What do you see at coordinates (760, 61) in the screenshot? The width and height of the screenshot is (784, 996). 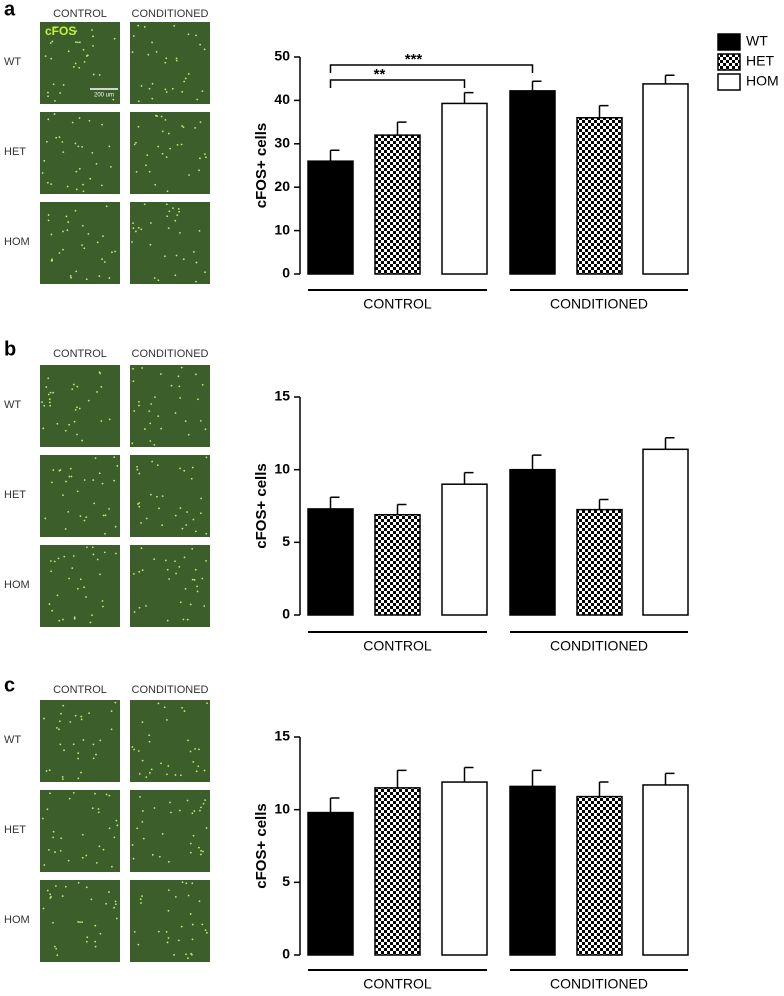 I see `legend-label: HET` at bounding box center [760, 61].